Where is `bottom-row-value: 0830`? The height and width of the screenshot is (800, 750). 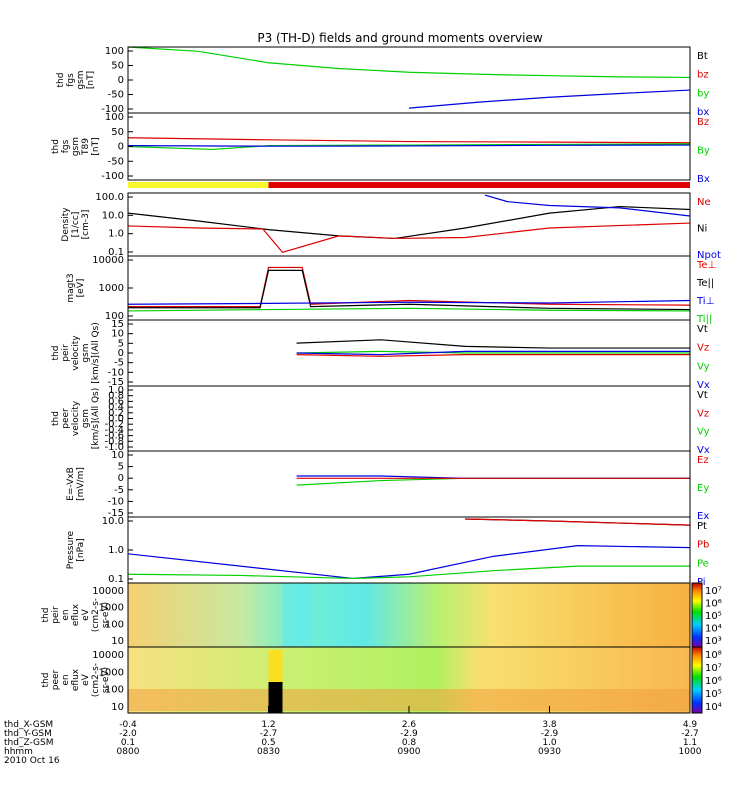
bottom-row-value: 0830 is located at coordinates (268, 752).